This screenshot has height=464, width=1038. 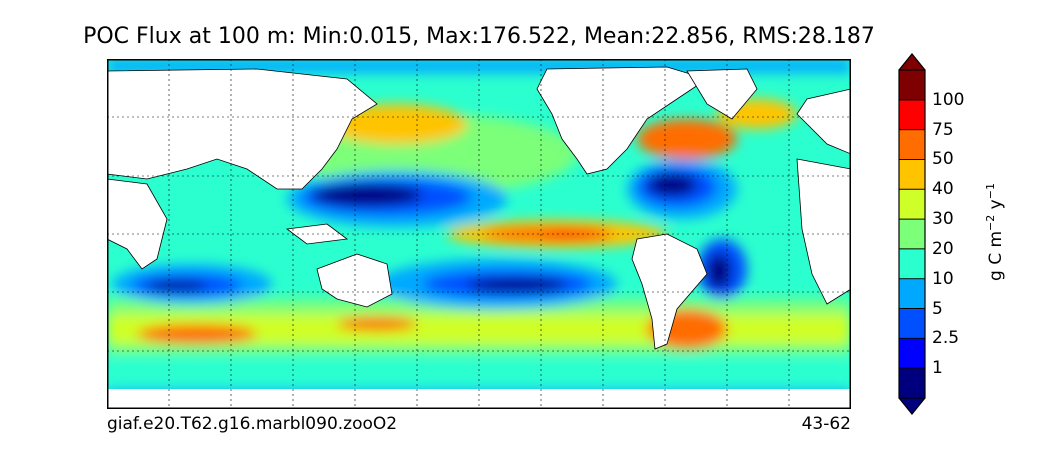 I want to click on colorbar-tick-label: 40, so click(x=943, y=189).